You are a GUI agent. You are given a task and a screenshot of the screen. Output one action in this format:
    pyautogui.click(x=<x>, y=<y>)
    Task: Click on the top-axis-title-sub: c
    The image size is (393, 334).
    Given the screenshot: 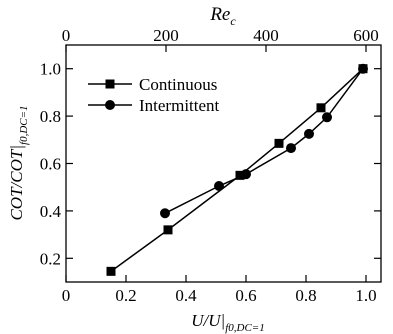 What is the action you would take?
    pyautogui.click(x=233, y=21)
    